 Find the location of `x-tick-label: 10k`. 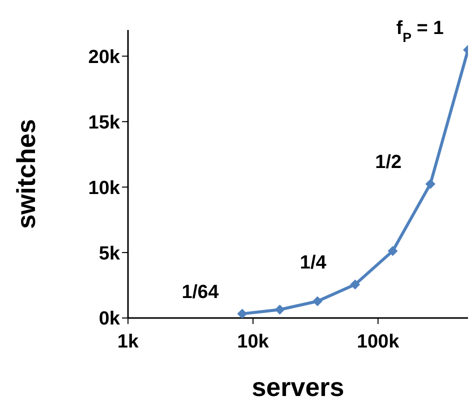

x-tick-label: 10k is located at coordinates (253, 341).